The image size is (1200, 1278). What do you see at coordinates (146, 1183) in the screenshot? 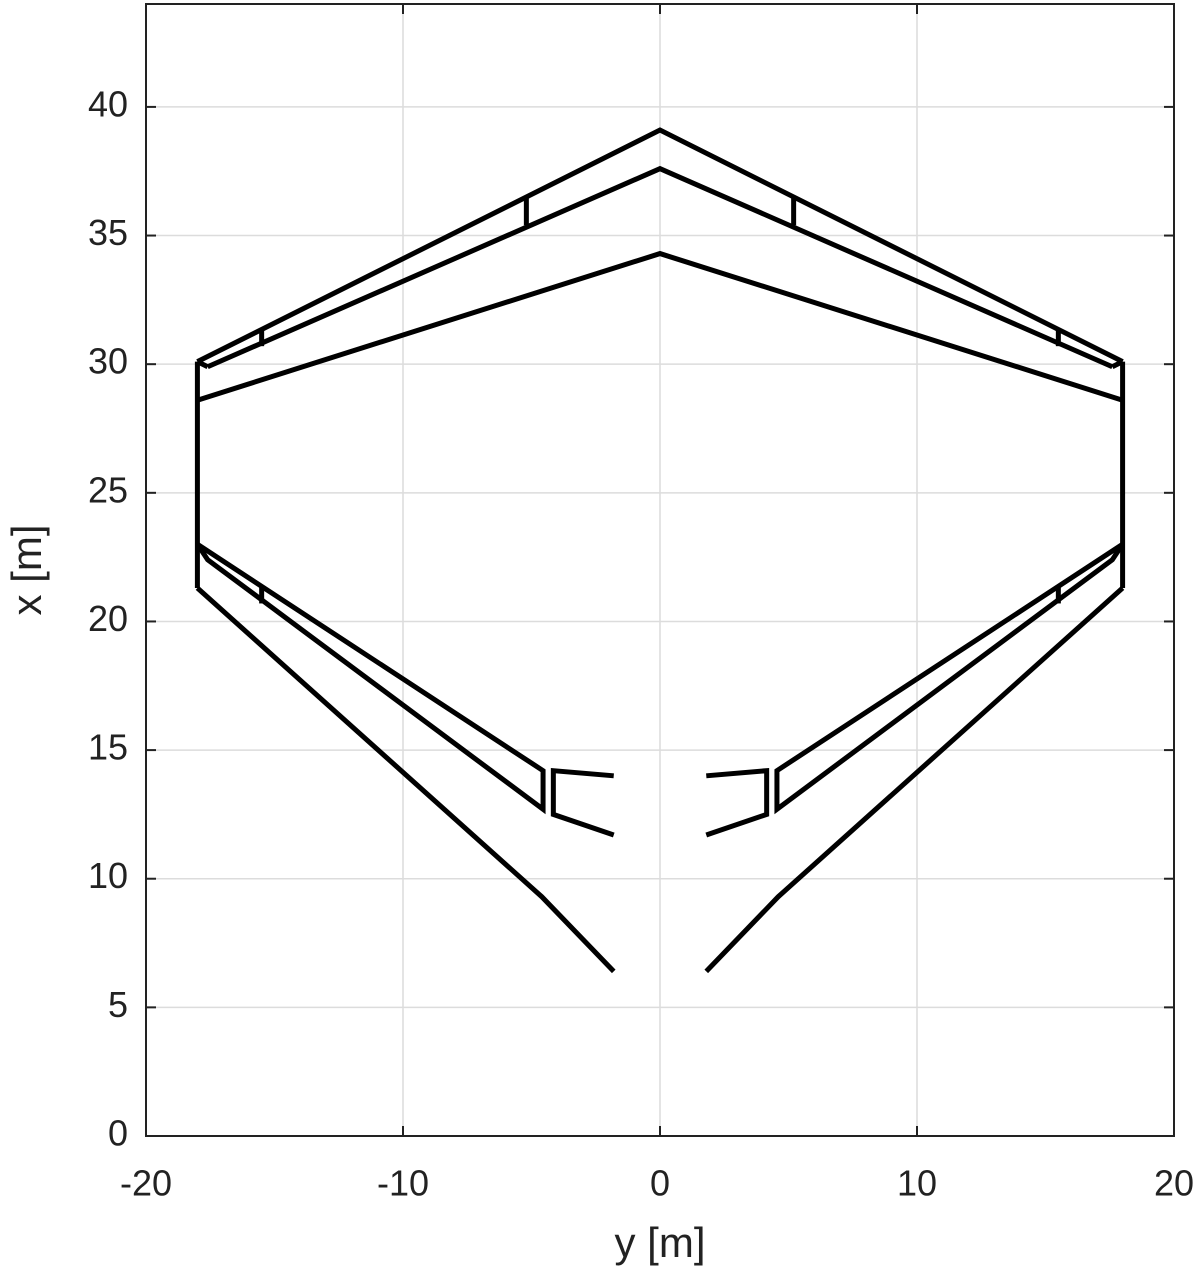
I see `x-tick-label: -20` at bounding box center [146, 1183].